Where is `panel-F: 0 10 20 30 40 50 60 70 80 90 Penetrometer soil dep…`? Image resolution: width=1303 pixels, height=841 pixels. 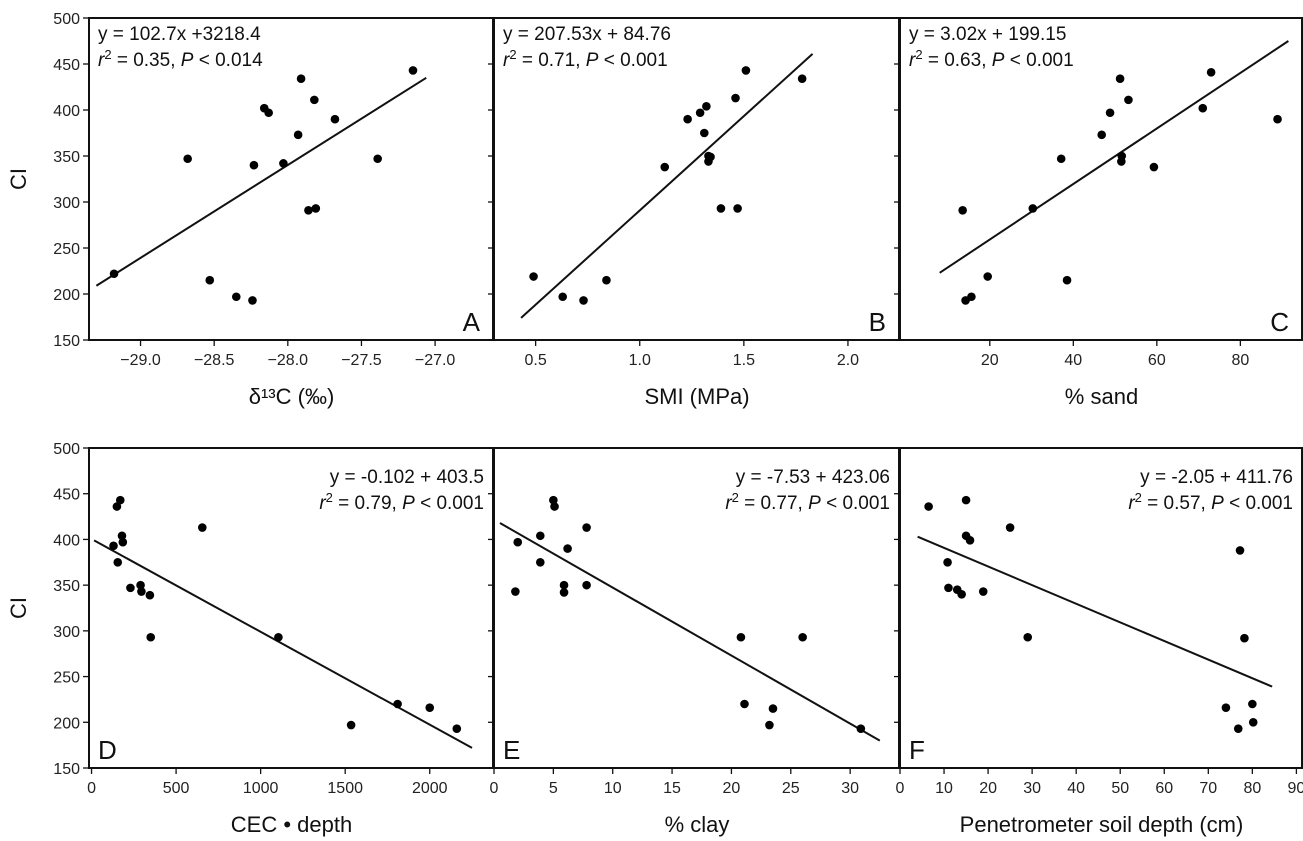 panel-F: 0 10 20 30 40 50 60 70 80 90 Penetrometer soil dep… is located at coordinates (1098, 642).